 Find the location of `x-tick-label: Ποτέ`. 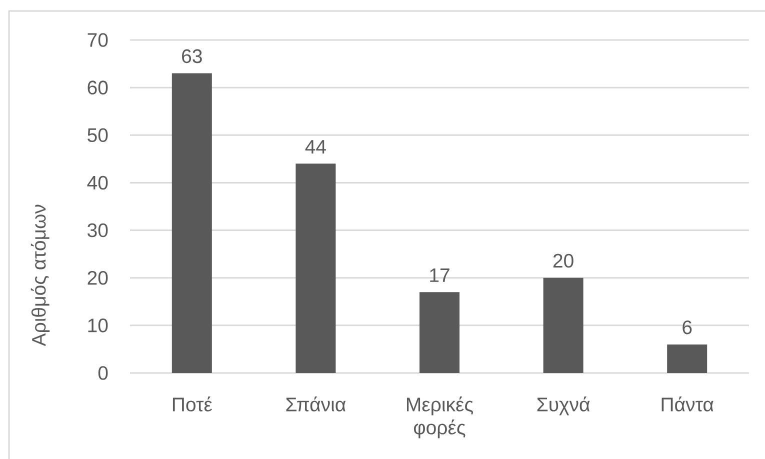

x-tick-label: Ποτέ is located at coordinates (192, 404).